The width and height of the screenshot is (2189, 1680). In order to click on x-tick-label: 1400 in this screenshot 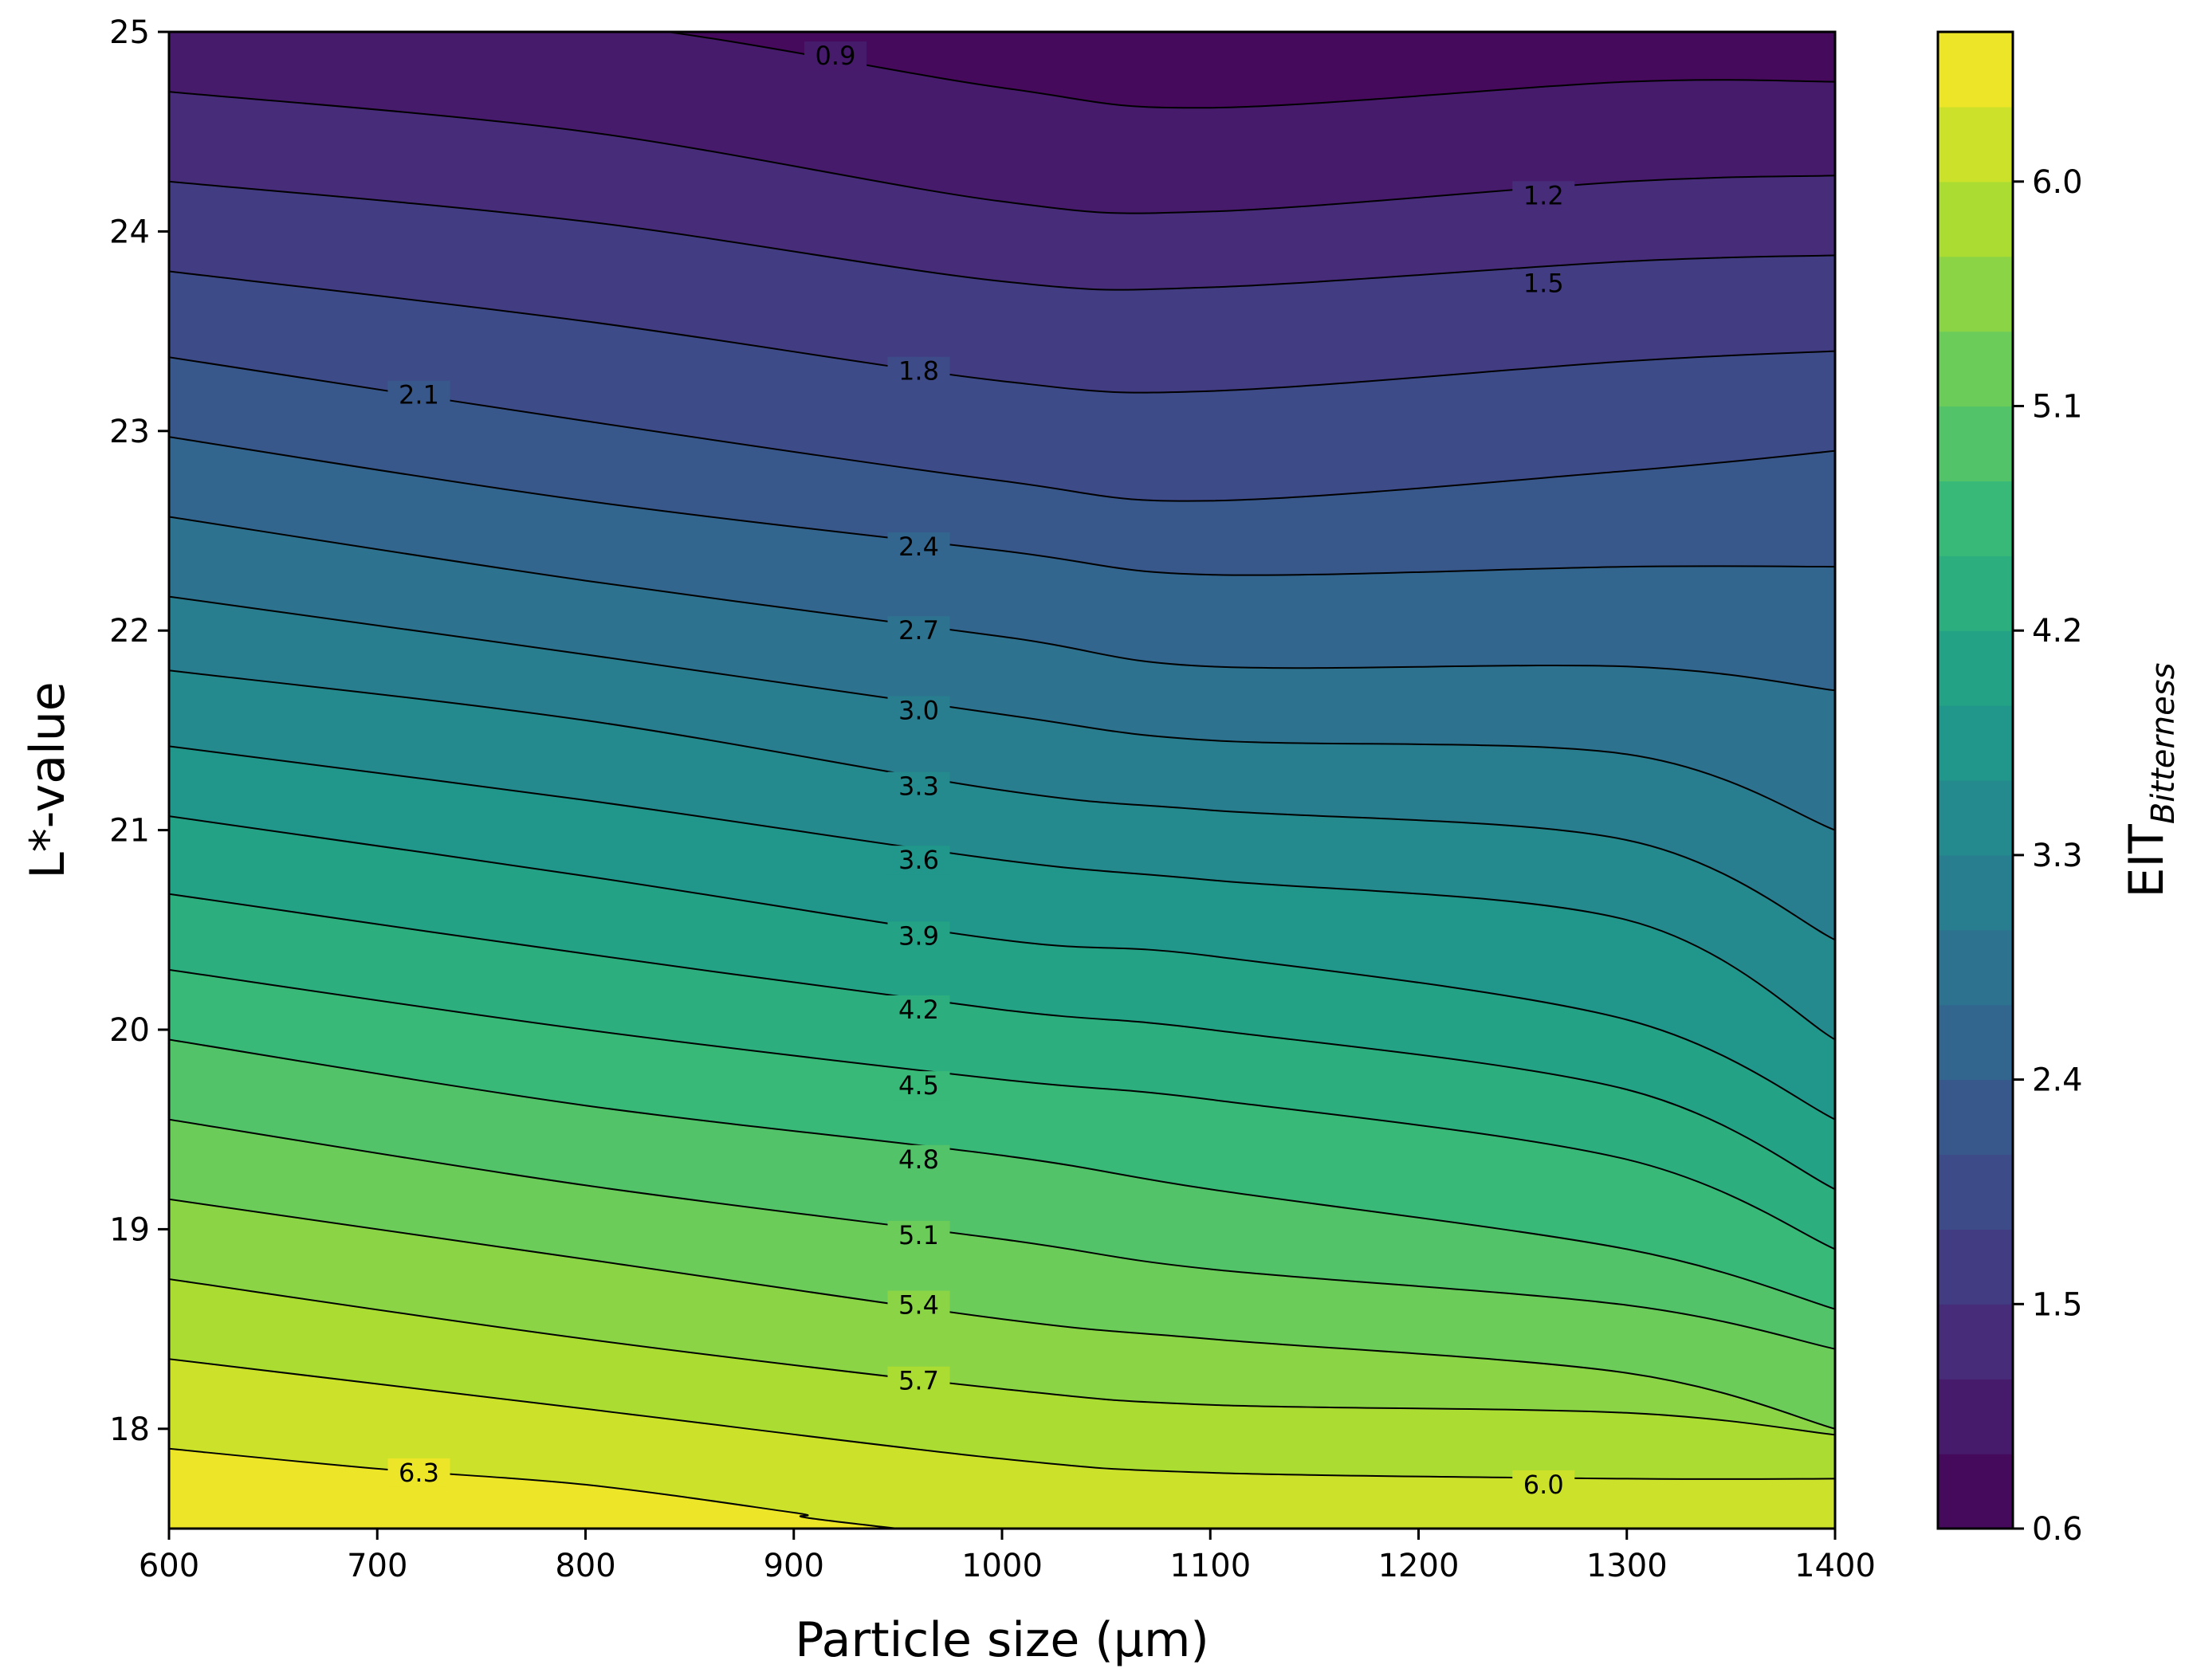, I will do `click(1835, 1566)`.